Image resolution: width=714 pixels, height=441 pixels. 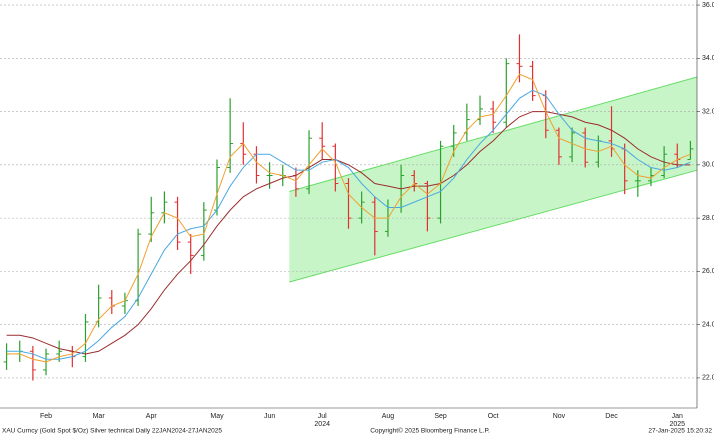 I want to click on timestamp: 27-Jan-2025 15:20:32, so click(x=680, y=431).